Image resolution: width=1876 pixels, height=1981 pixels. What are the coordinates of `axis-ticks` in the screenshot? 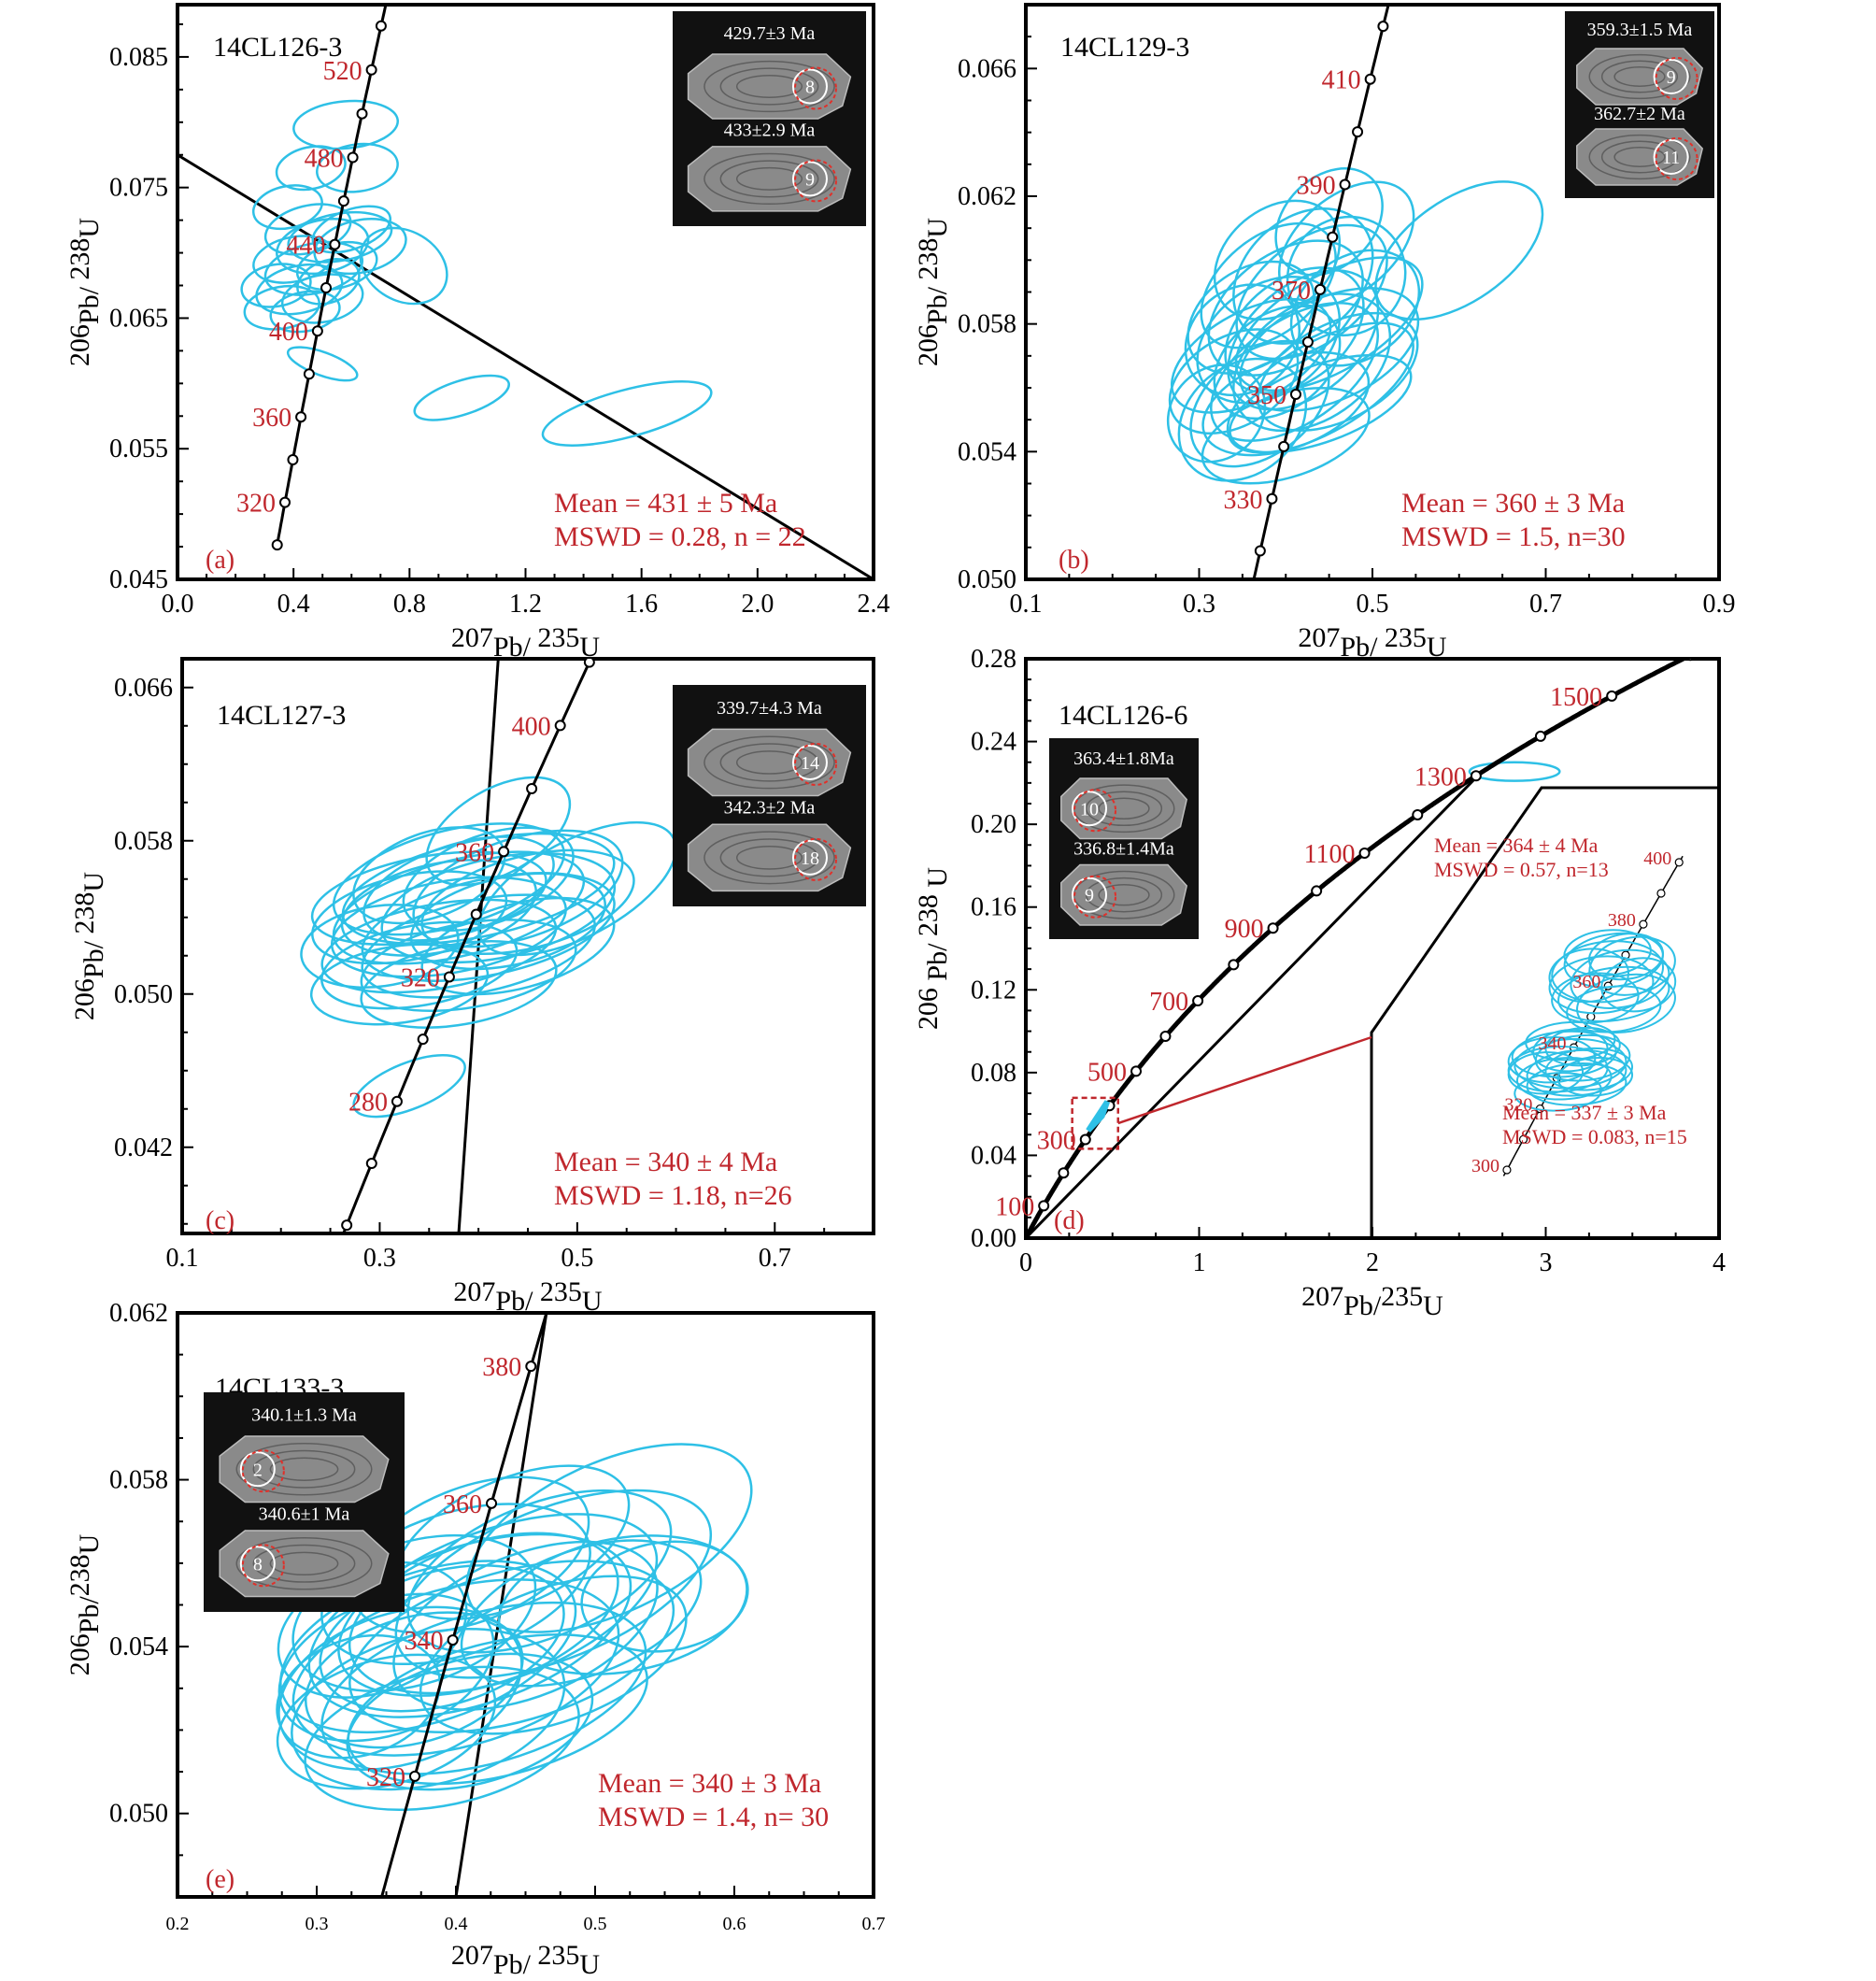 It's located at (1372, 292).